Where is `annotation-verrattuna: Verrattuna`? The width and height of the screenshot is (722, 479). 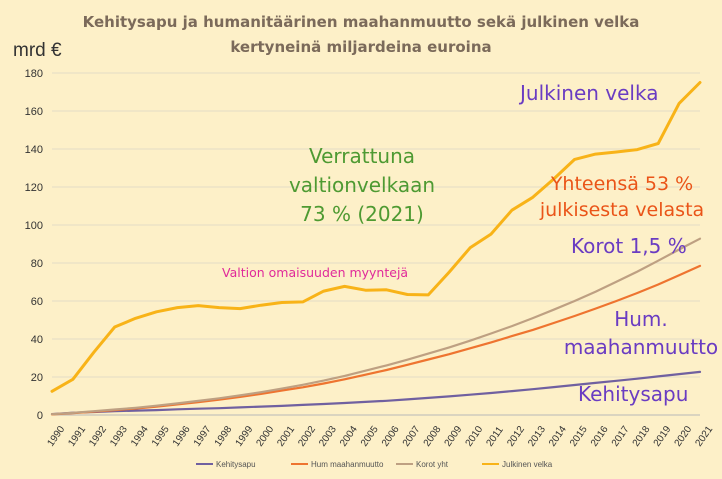
annotation-verrattuna: Verrattuna is located at coordinates (362, 156).